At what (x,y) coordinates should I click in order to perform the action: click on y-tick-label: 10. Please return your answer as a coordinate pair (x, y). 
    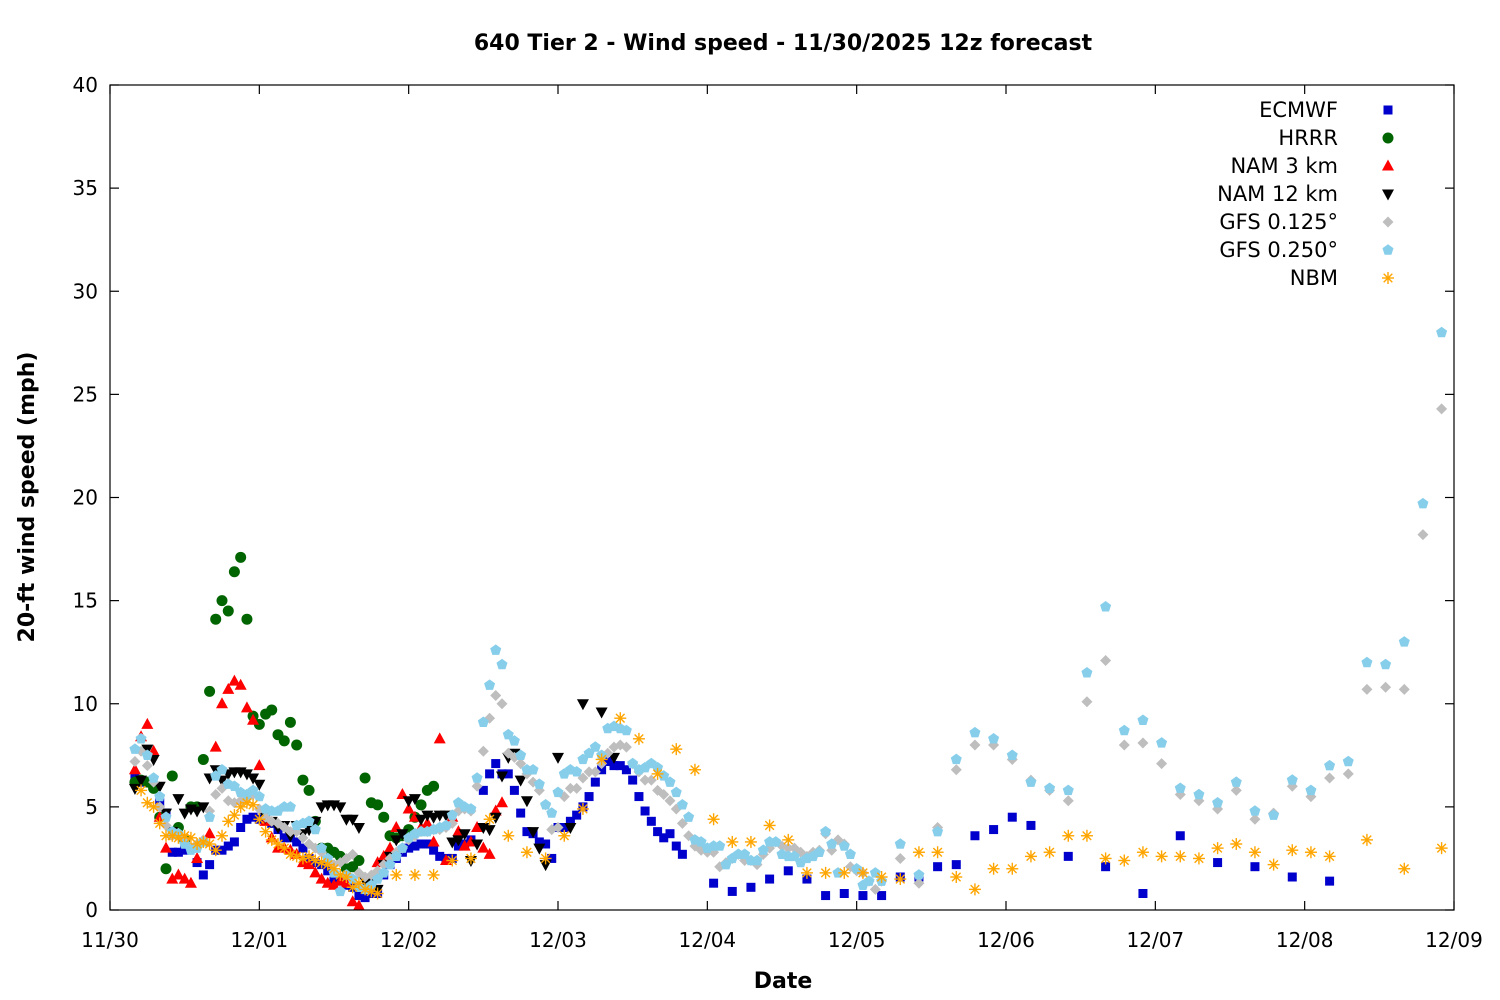
    Looking at the image, I should click on (85, 704).